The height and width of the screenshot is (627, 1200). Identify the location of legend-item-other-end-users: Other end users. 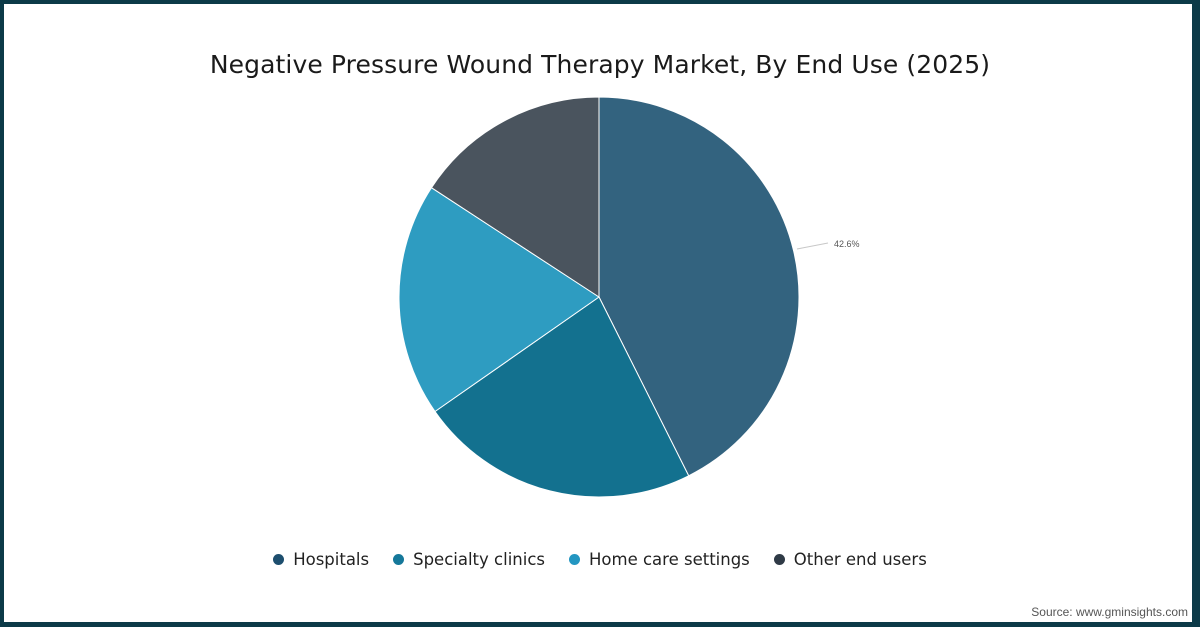
(850, 559).